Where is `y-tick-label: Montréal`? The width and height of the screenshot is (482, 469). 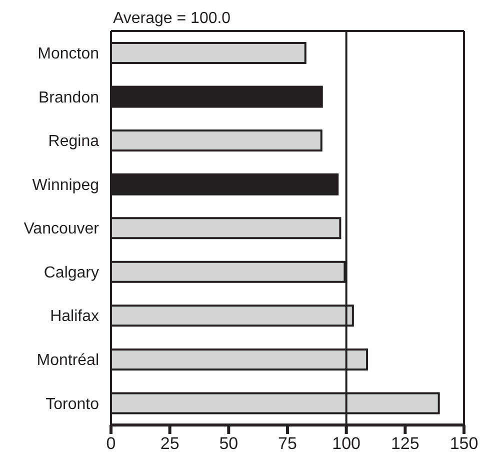
y-tick-label: Montréal is located at coordinates (67, 361).